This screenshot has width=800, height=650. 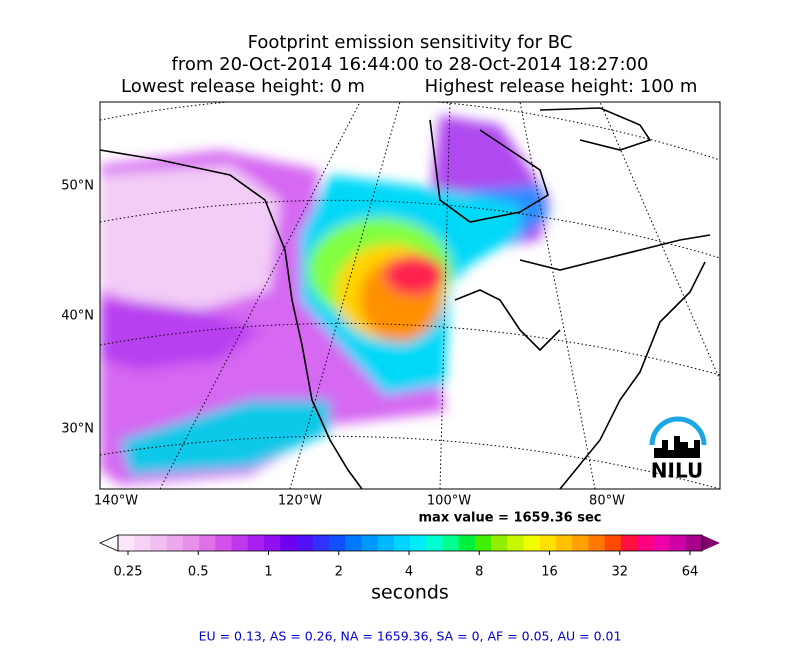 I want to click on nilu-logo: NILU, so click(x=678, y=449).